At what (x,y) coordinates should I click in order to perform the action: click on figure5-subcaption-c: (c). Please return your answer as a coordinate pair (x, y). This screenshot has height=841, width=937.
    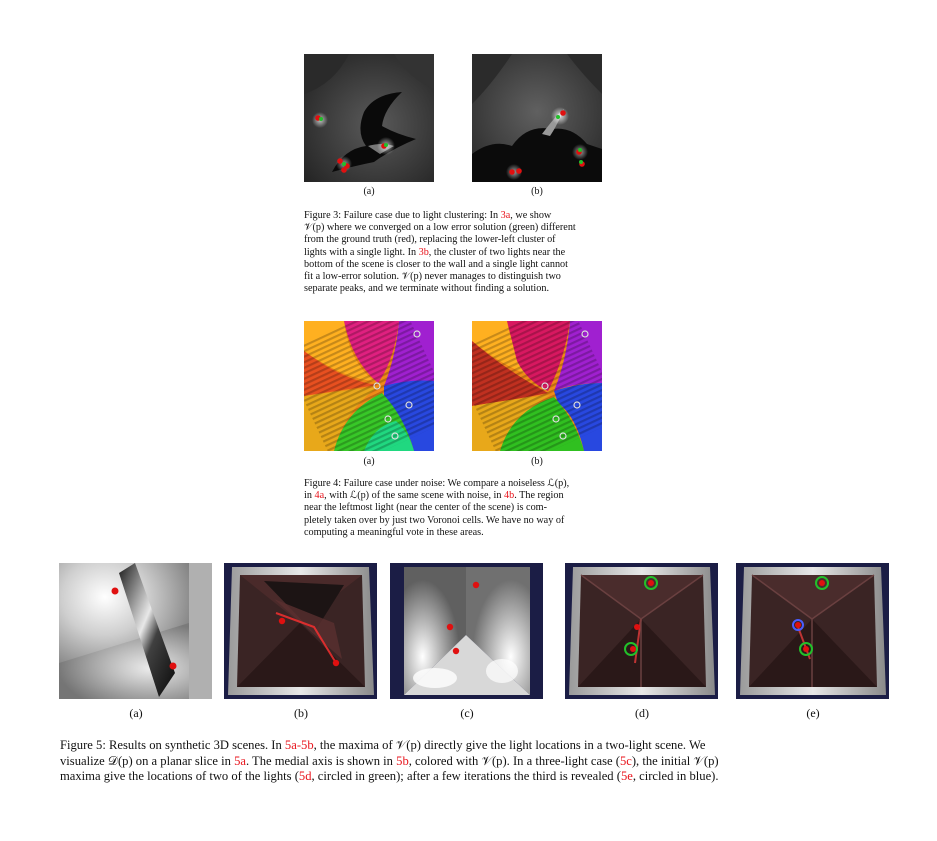
    Looking at the image, I should click on (467, 713).